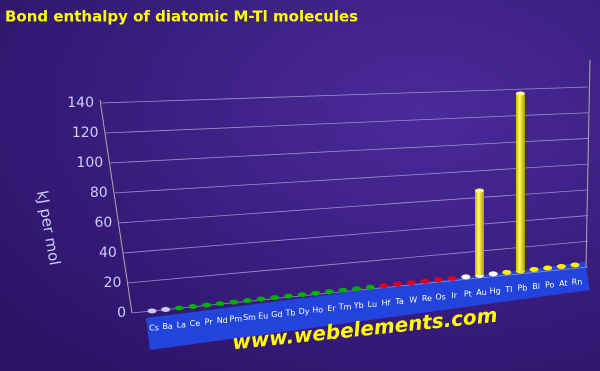  What do you see at coordinates (522, 287) in the screenshot?
I see `x-tick-label: Pb` at bounding box center [522, 287].